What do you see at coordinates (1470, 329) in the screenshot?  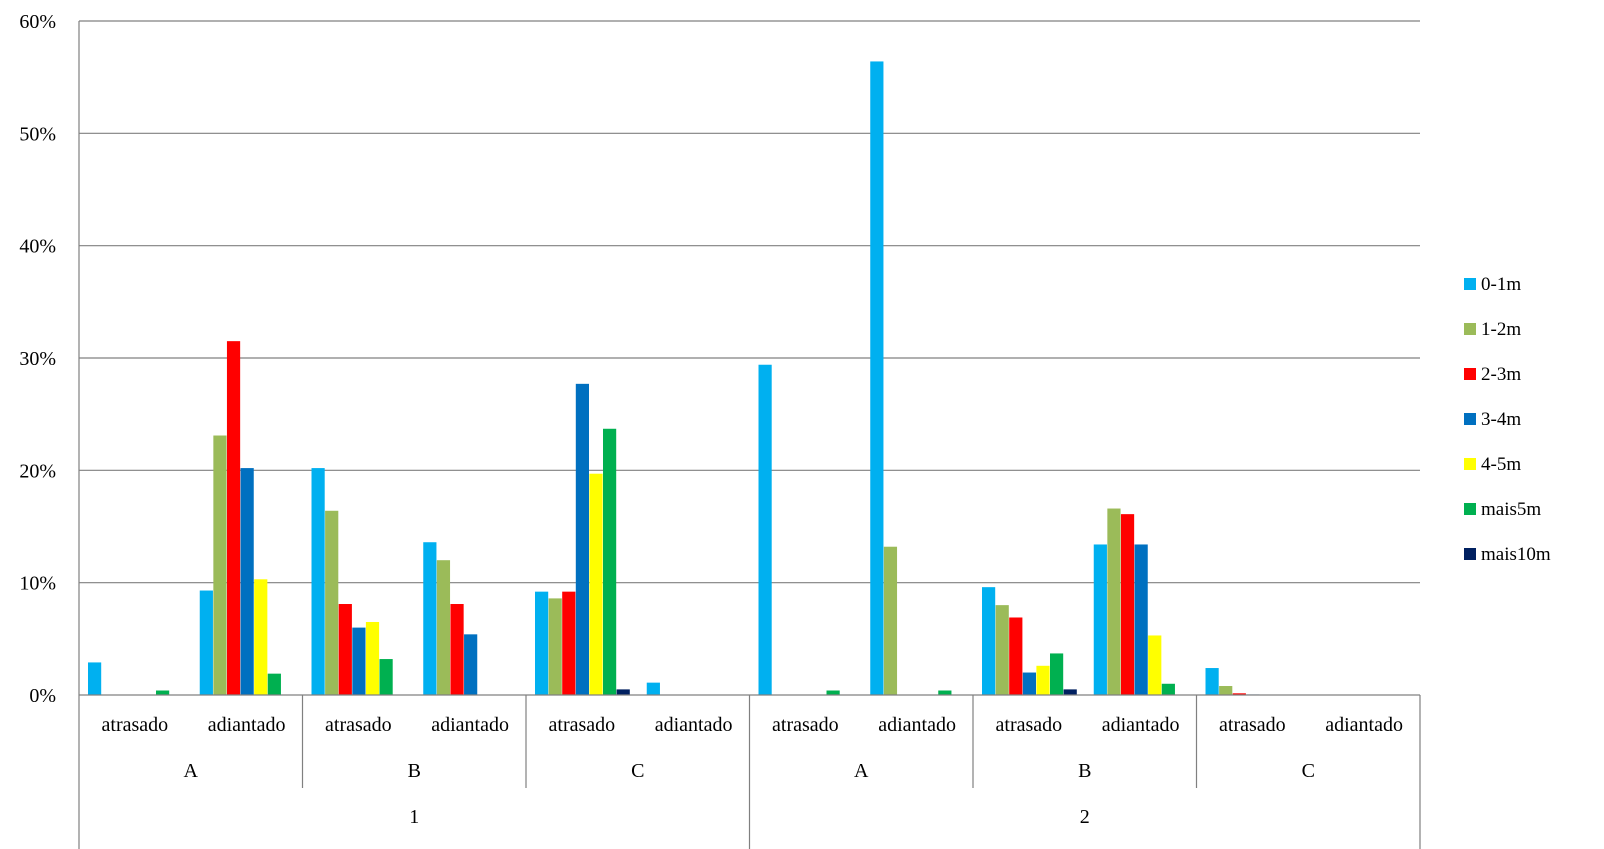 I see `legend-swatch-1-2m` at bounding box center [1470, 329].